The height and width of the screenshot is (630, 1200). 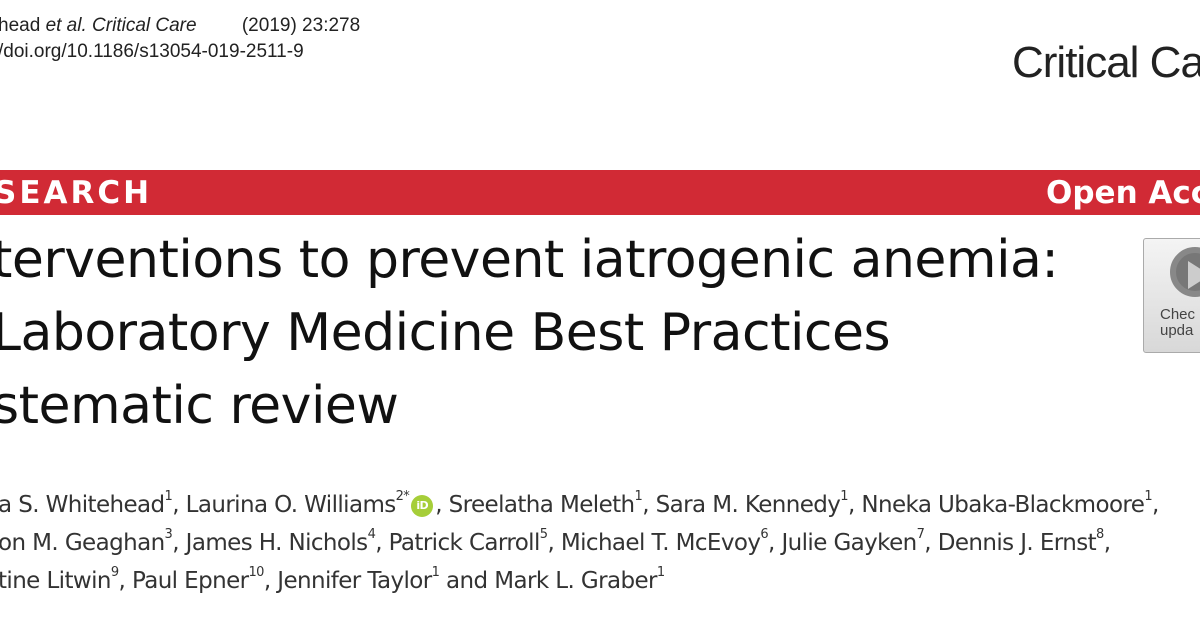 What do you see at coordinates (371, 534) in the screenshot?
I see `affiliation-sup: 4` at bounding box center [371, 534].